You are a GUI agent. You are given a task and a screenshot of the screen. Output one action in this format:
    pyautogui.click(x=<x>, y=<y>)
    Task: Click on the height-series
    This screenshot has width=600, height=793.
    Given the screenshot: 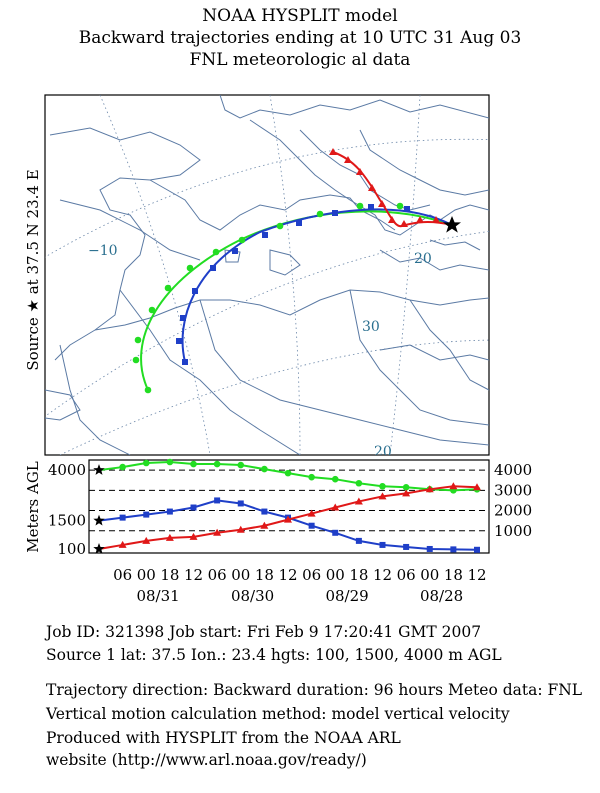 What is the action you would take?
    pyautogui.click(x=287, y=506)
    